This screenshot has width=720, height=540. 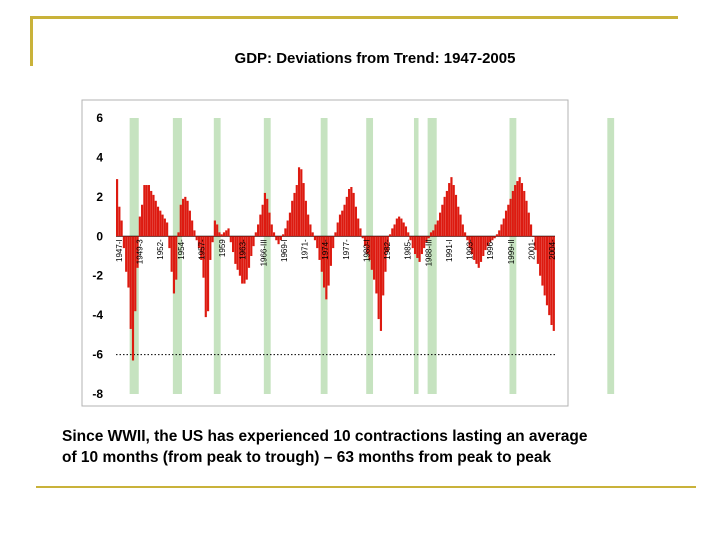 I want to click on accent-bar-top, so click(x=354, y=17).